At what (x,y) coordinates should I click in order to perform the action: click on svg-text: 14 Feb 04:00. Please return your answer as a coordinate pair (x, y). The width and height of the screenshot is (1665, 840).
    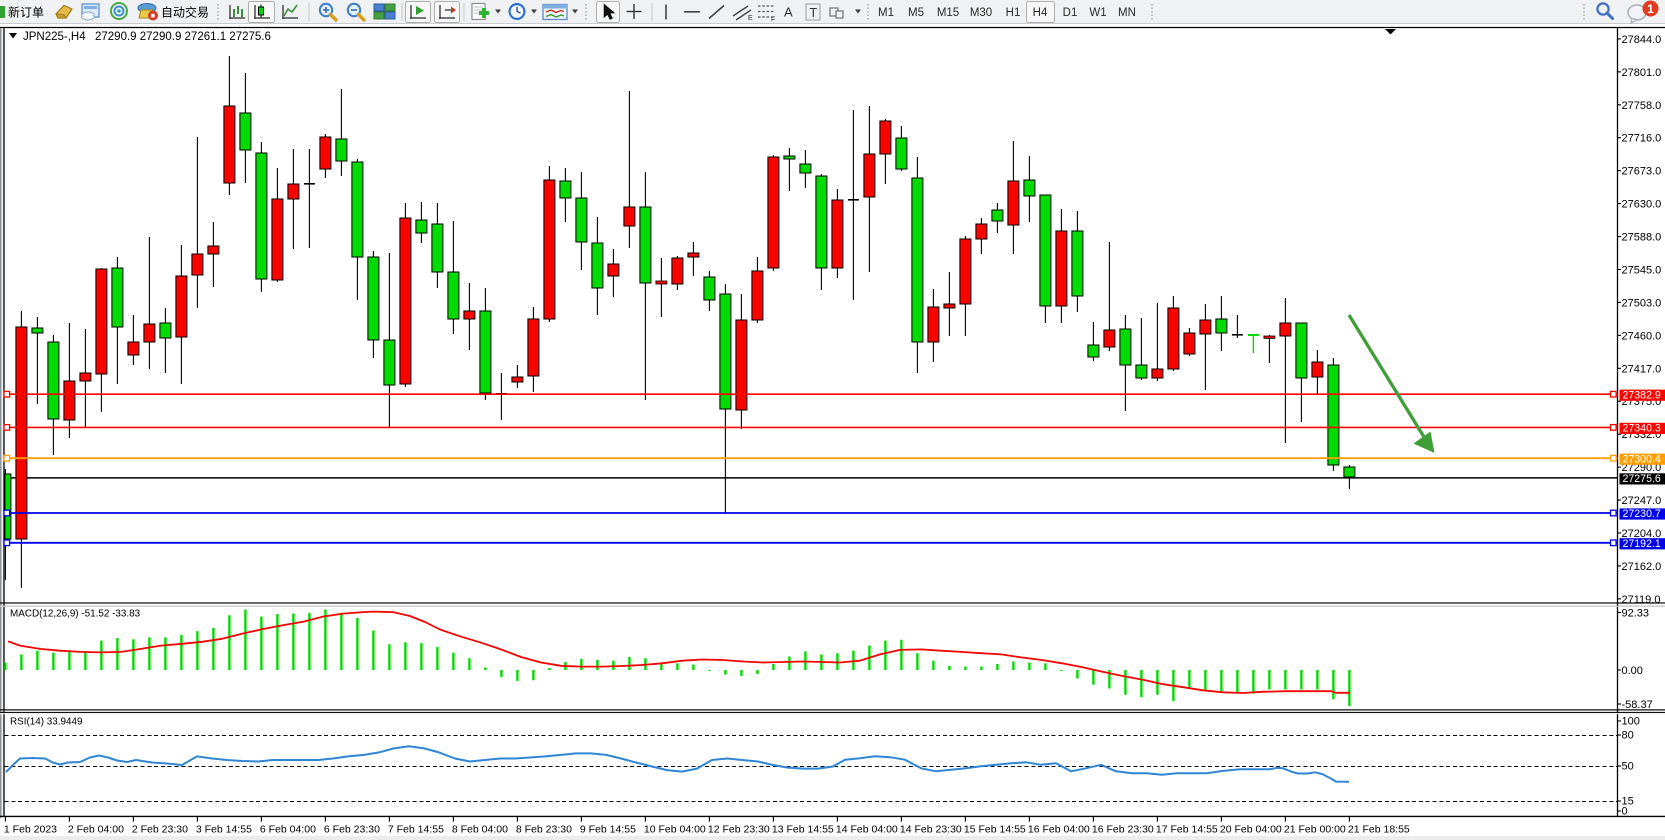
    Looking at the image, I should click on (867, 830).